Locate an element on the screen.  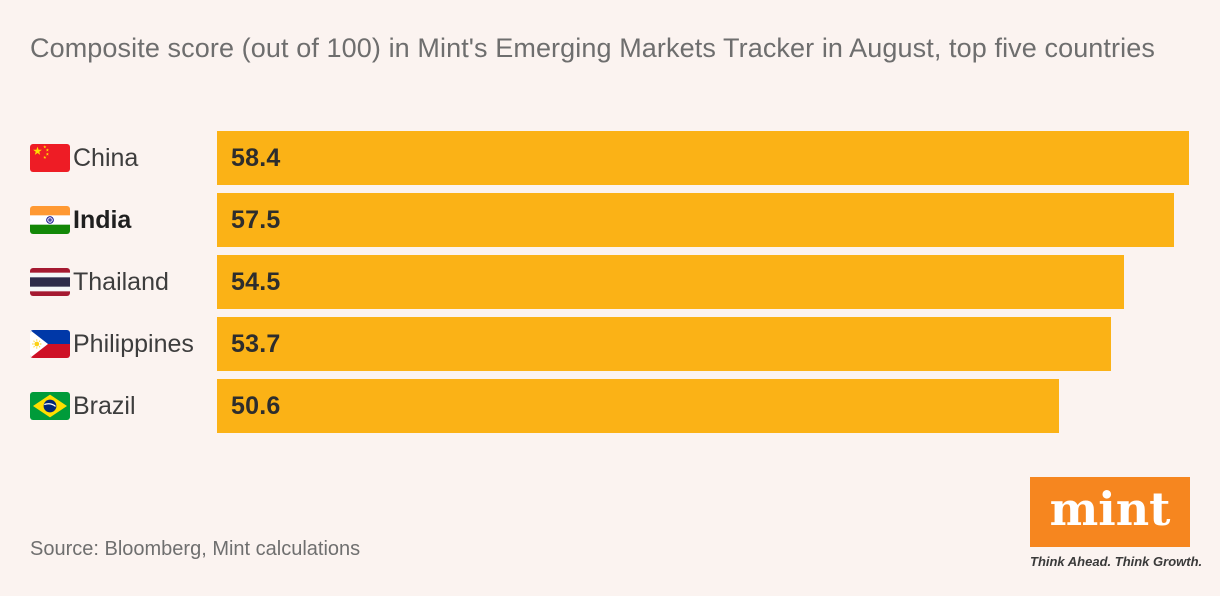
row-label-india: India is located at coordinates (123, 220).